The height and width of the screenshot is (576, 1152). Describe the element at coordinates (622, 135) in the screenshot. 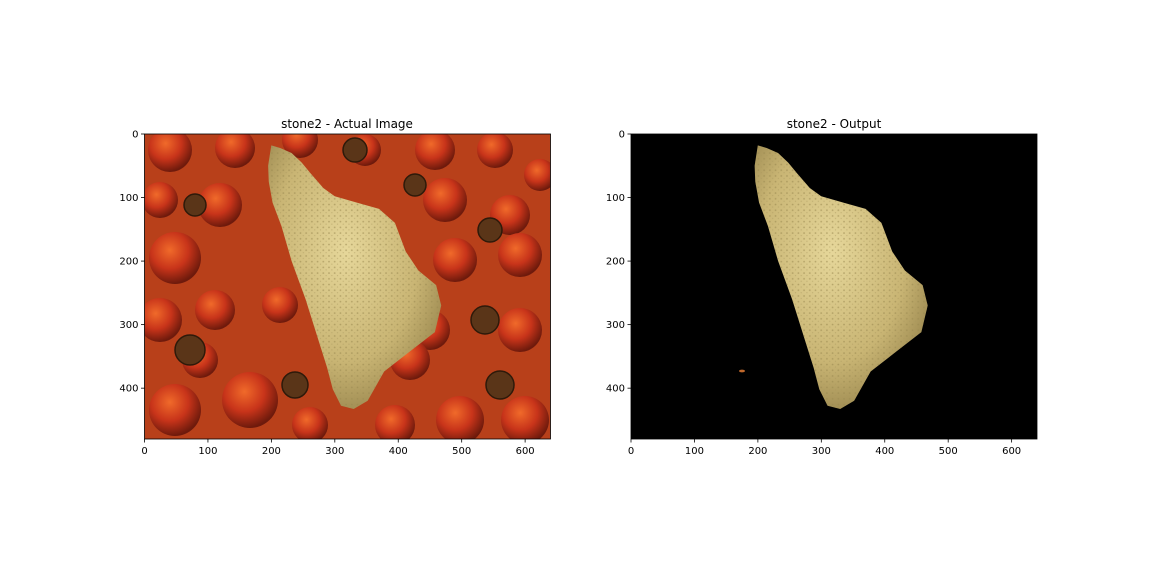

I see `y-tick-label-output: 0` at that location.